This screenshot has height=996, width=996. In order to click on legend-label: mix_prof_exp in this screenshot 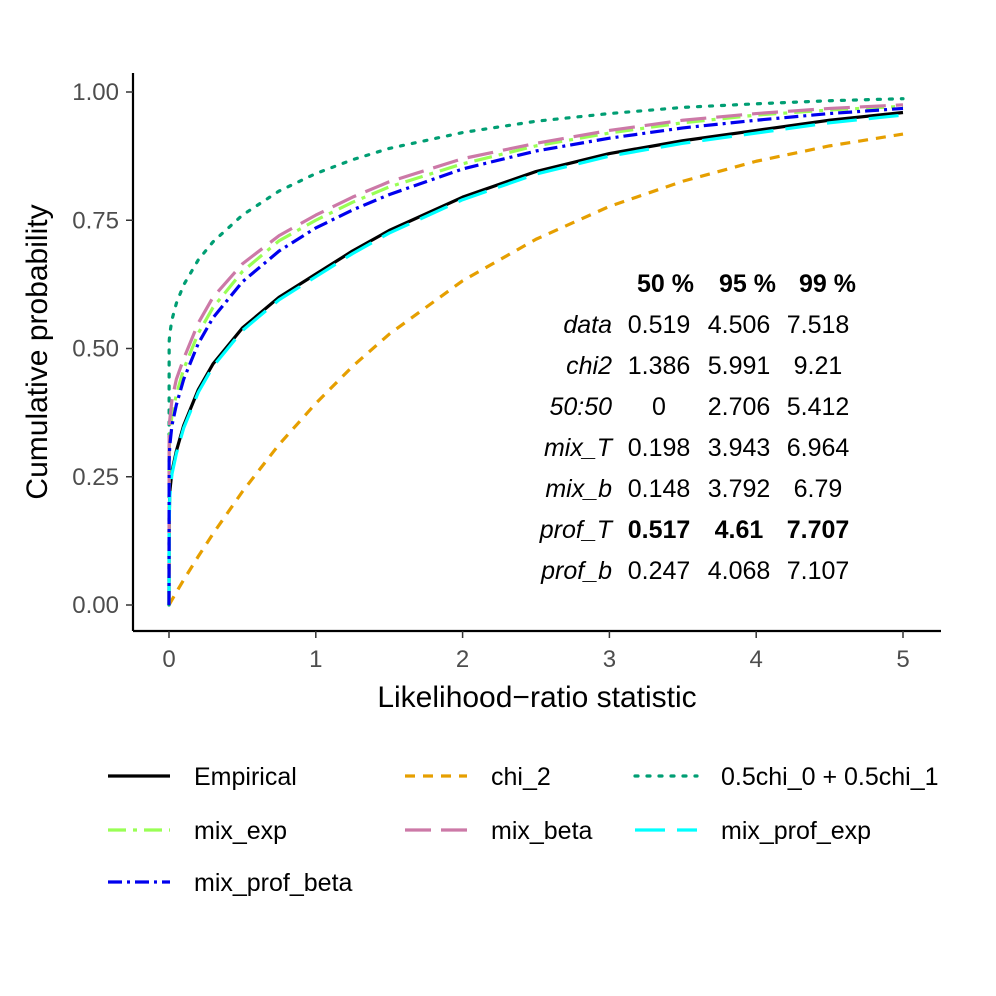, I will do `click(796, 831)`.